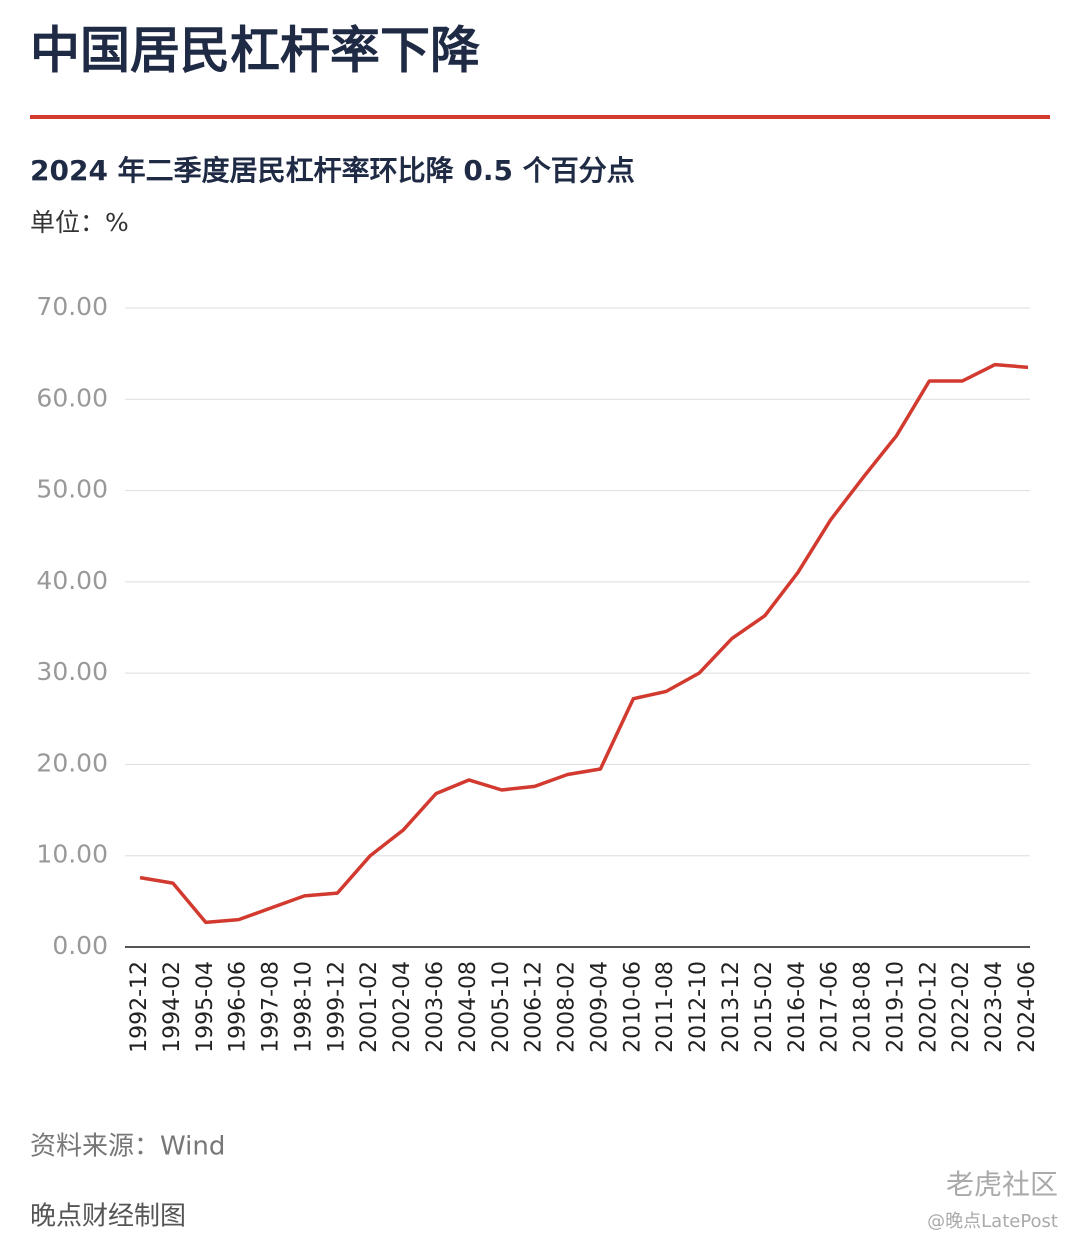 This screenshot has height=1251, width=1080. I want to click on watermark: 老虎社区, so click(1002, 1184).